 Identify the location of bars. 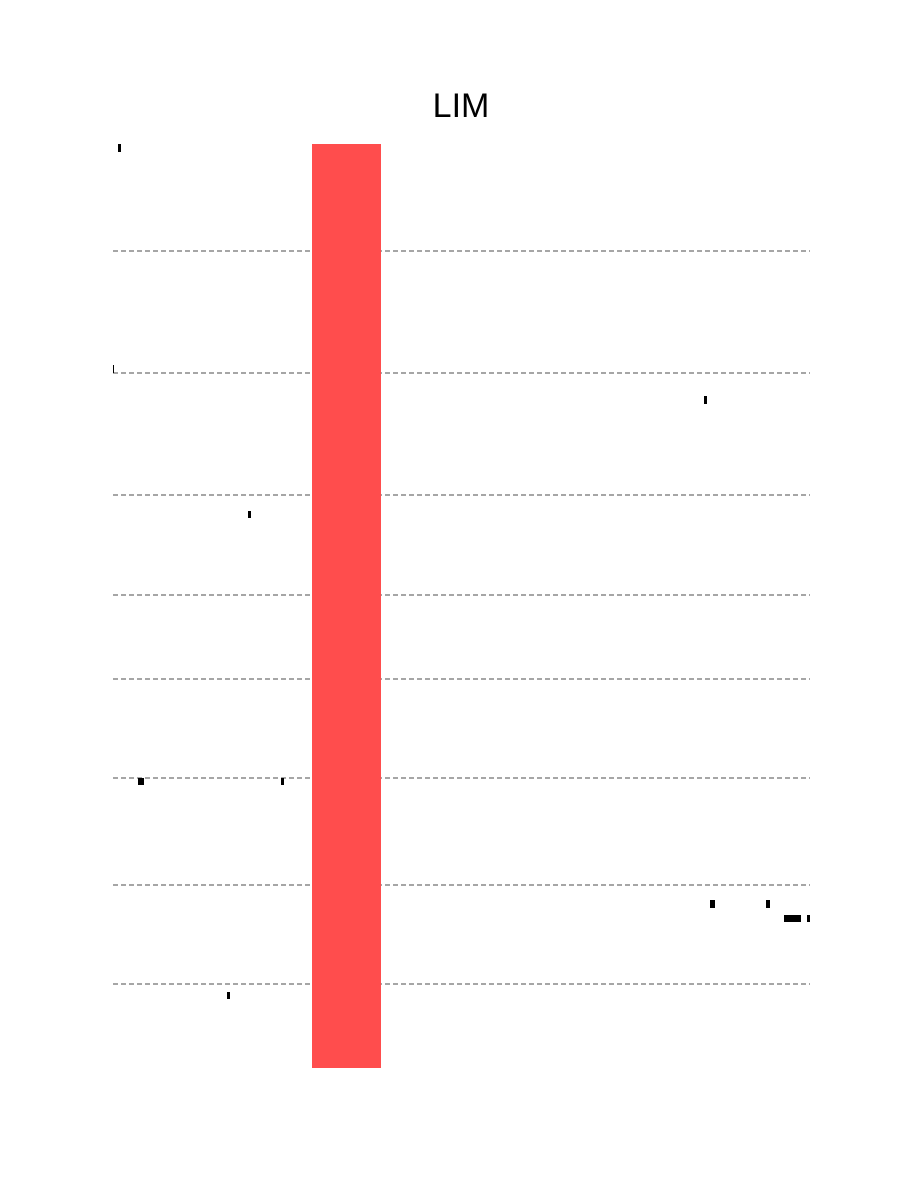
(346, 606).